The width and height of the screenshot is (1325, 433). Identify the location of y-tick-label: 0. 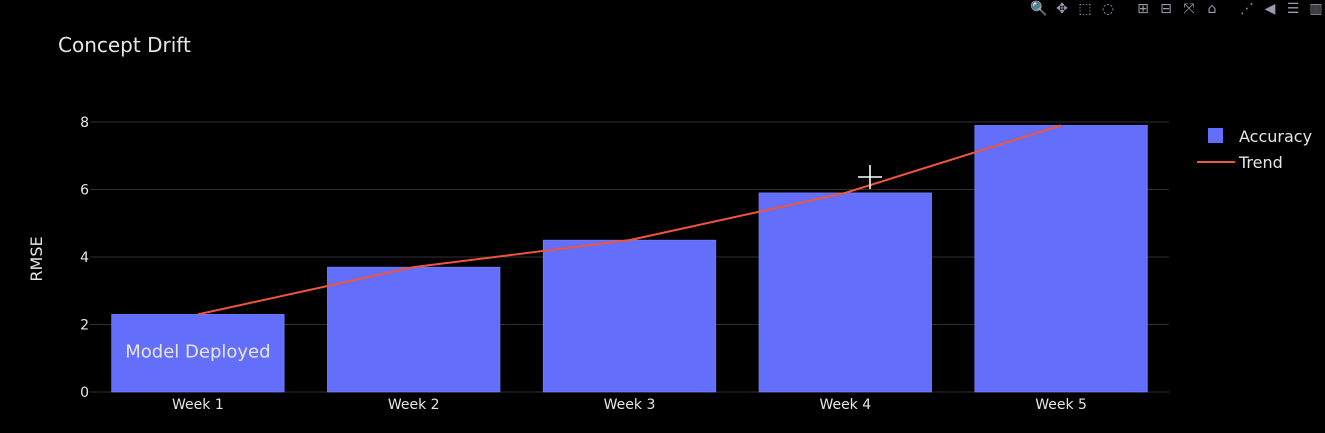
(84, 393).